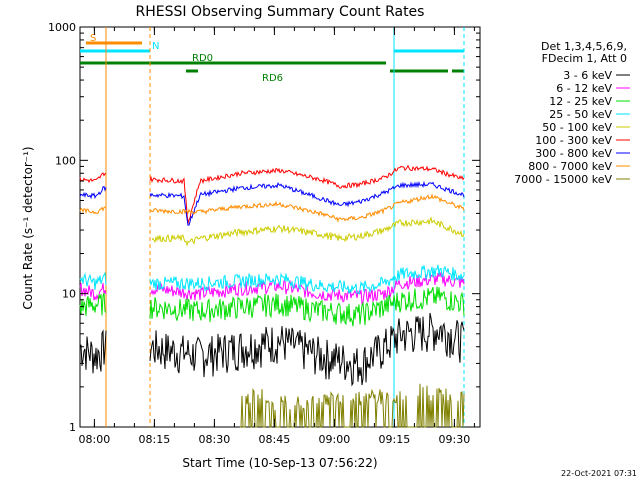  I want to click on x-tick-label: 08:45, so click(275, 439).